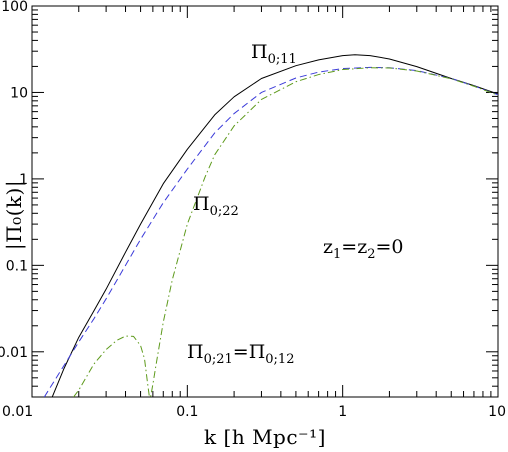 The width and height of the screenshot is (508, 452). Describe the element at coordinates (274, 54) in the screenshot. I see `series-label-pi11: Π0;11` at that location.